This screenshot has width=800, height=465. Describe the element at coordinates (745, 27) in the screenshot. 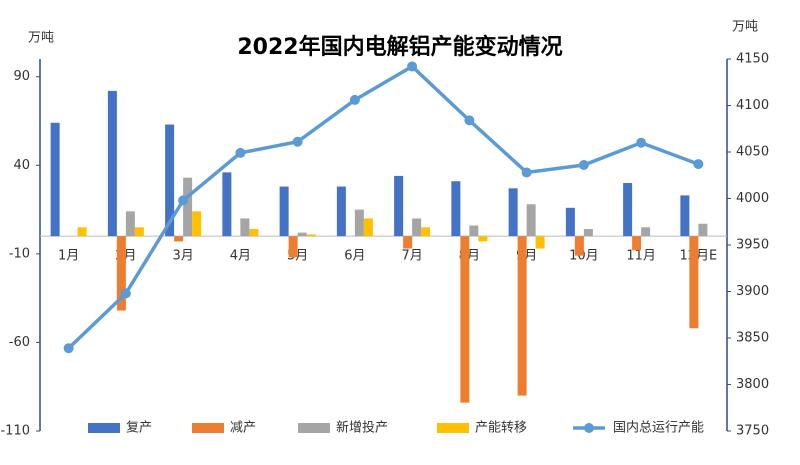

I see `y2-axis-label: 万吨` at that location.